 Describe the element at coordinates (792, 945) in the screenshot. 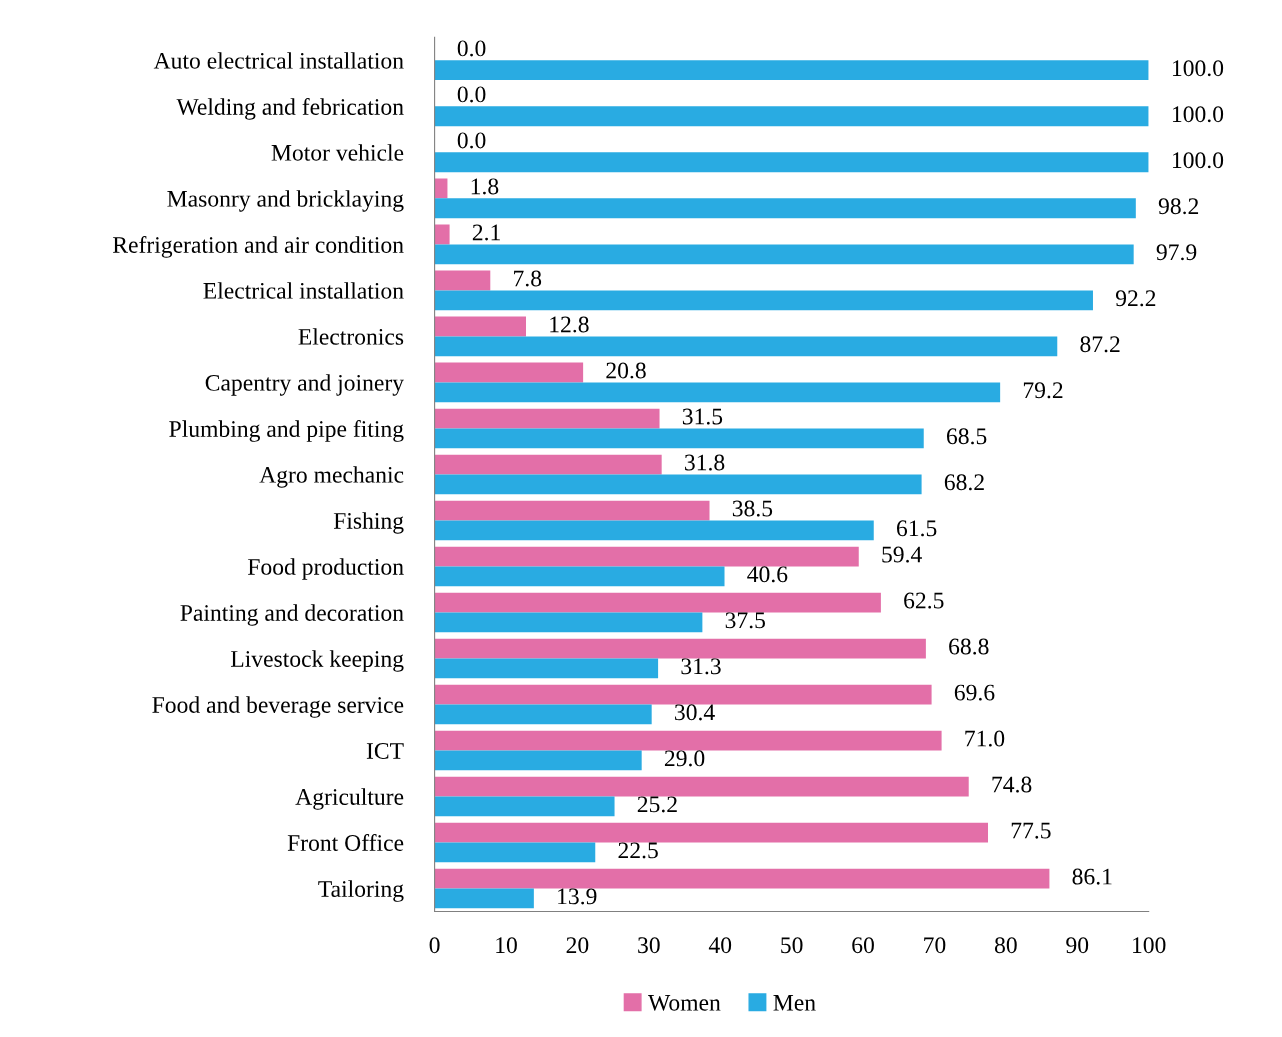

I see `x-tick-label: 50` at that location.